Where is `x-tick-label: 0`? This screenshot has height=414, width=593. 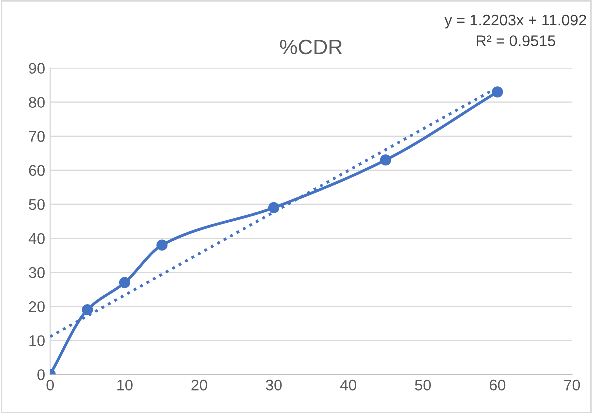 x-tick-label: 0 is located at coordinates (50, 385).